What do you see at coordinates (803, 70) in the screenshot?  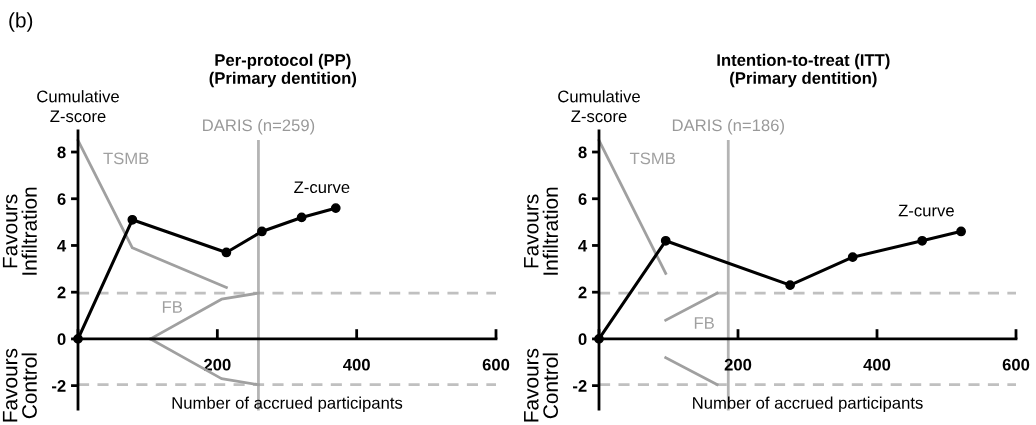 I see `chart-title: Intention-to-treat (ITT) (Primary dentition)` at bounding box center [803, 70].